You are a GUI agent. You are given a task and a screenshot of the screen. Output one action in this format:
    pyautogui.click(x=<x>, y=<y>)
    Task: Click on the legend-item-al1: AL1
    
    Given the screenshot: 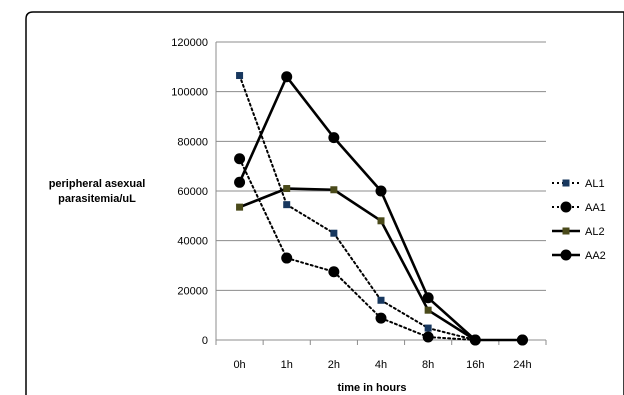 What is the action you would take?
    pyautogui.click(x=578, y=184)
    